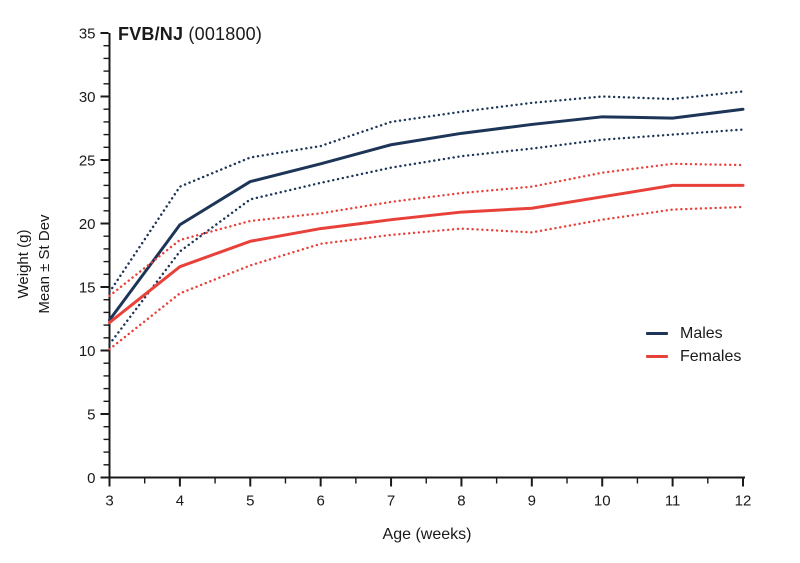  Describe the element at coordinates (151, 34) in the screenshot. I see `strain-name: FVB/NJ` at that location.